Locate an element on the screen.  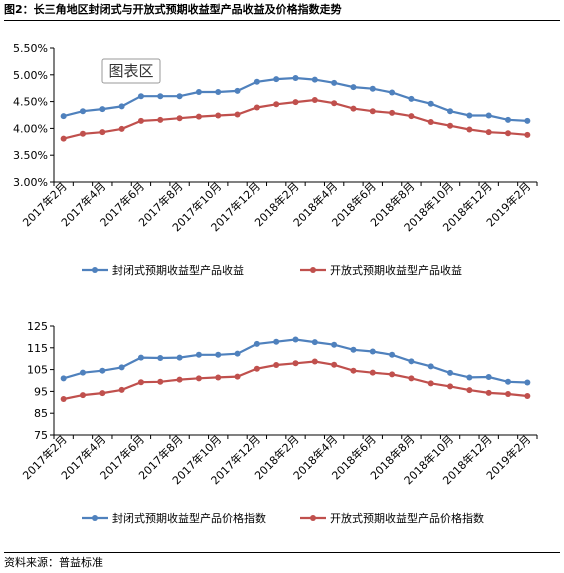
legend-label: 开放式预期收益型产品价格指数 is located at coordinates (407, 518).